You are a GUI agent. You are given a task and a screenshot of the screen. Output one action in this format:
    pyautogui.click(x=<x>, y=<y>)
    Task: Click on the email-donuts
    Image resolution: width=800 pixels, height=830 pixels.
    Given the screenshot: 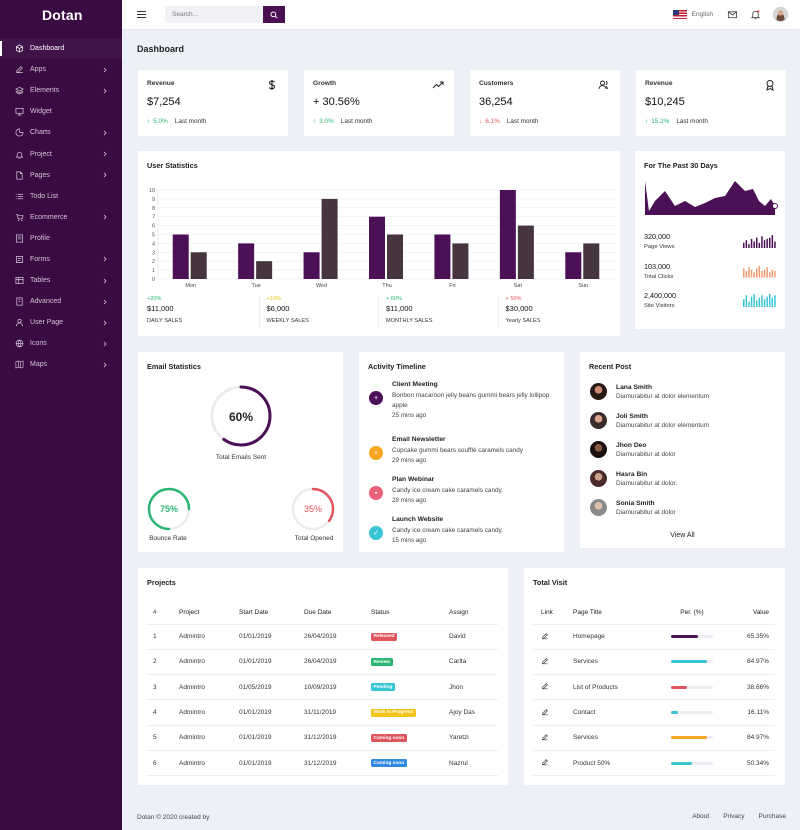 What is the action you would take?
    pyautogui.click(x=241, y=458)
    